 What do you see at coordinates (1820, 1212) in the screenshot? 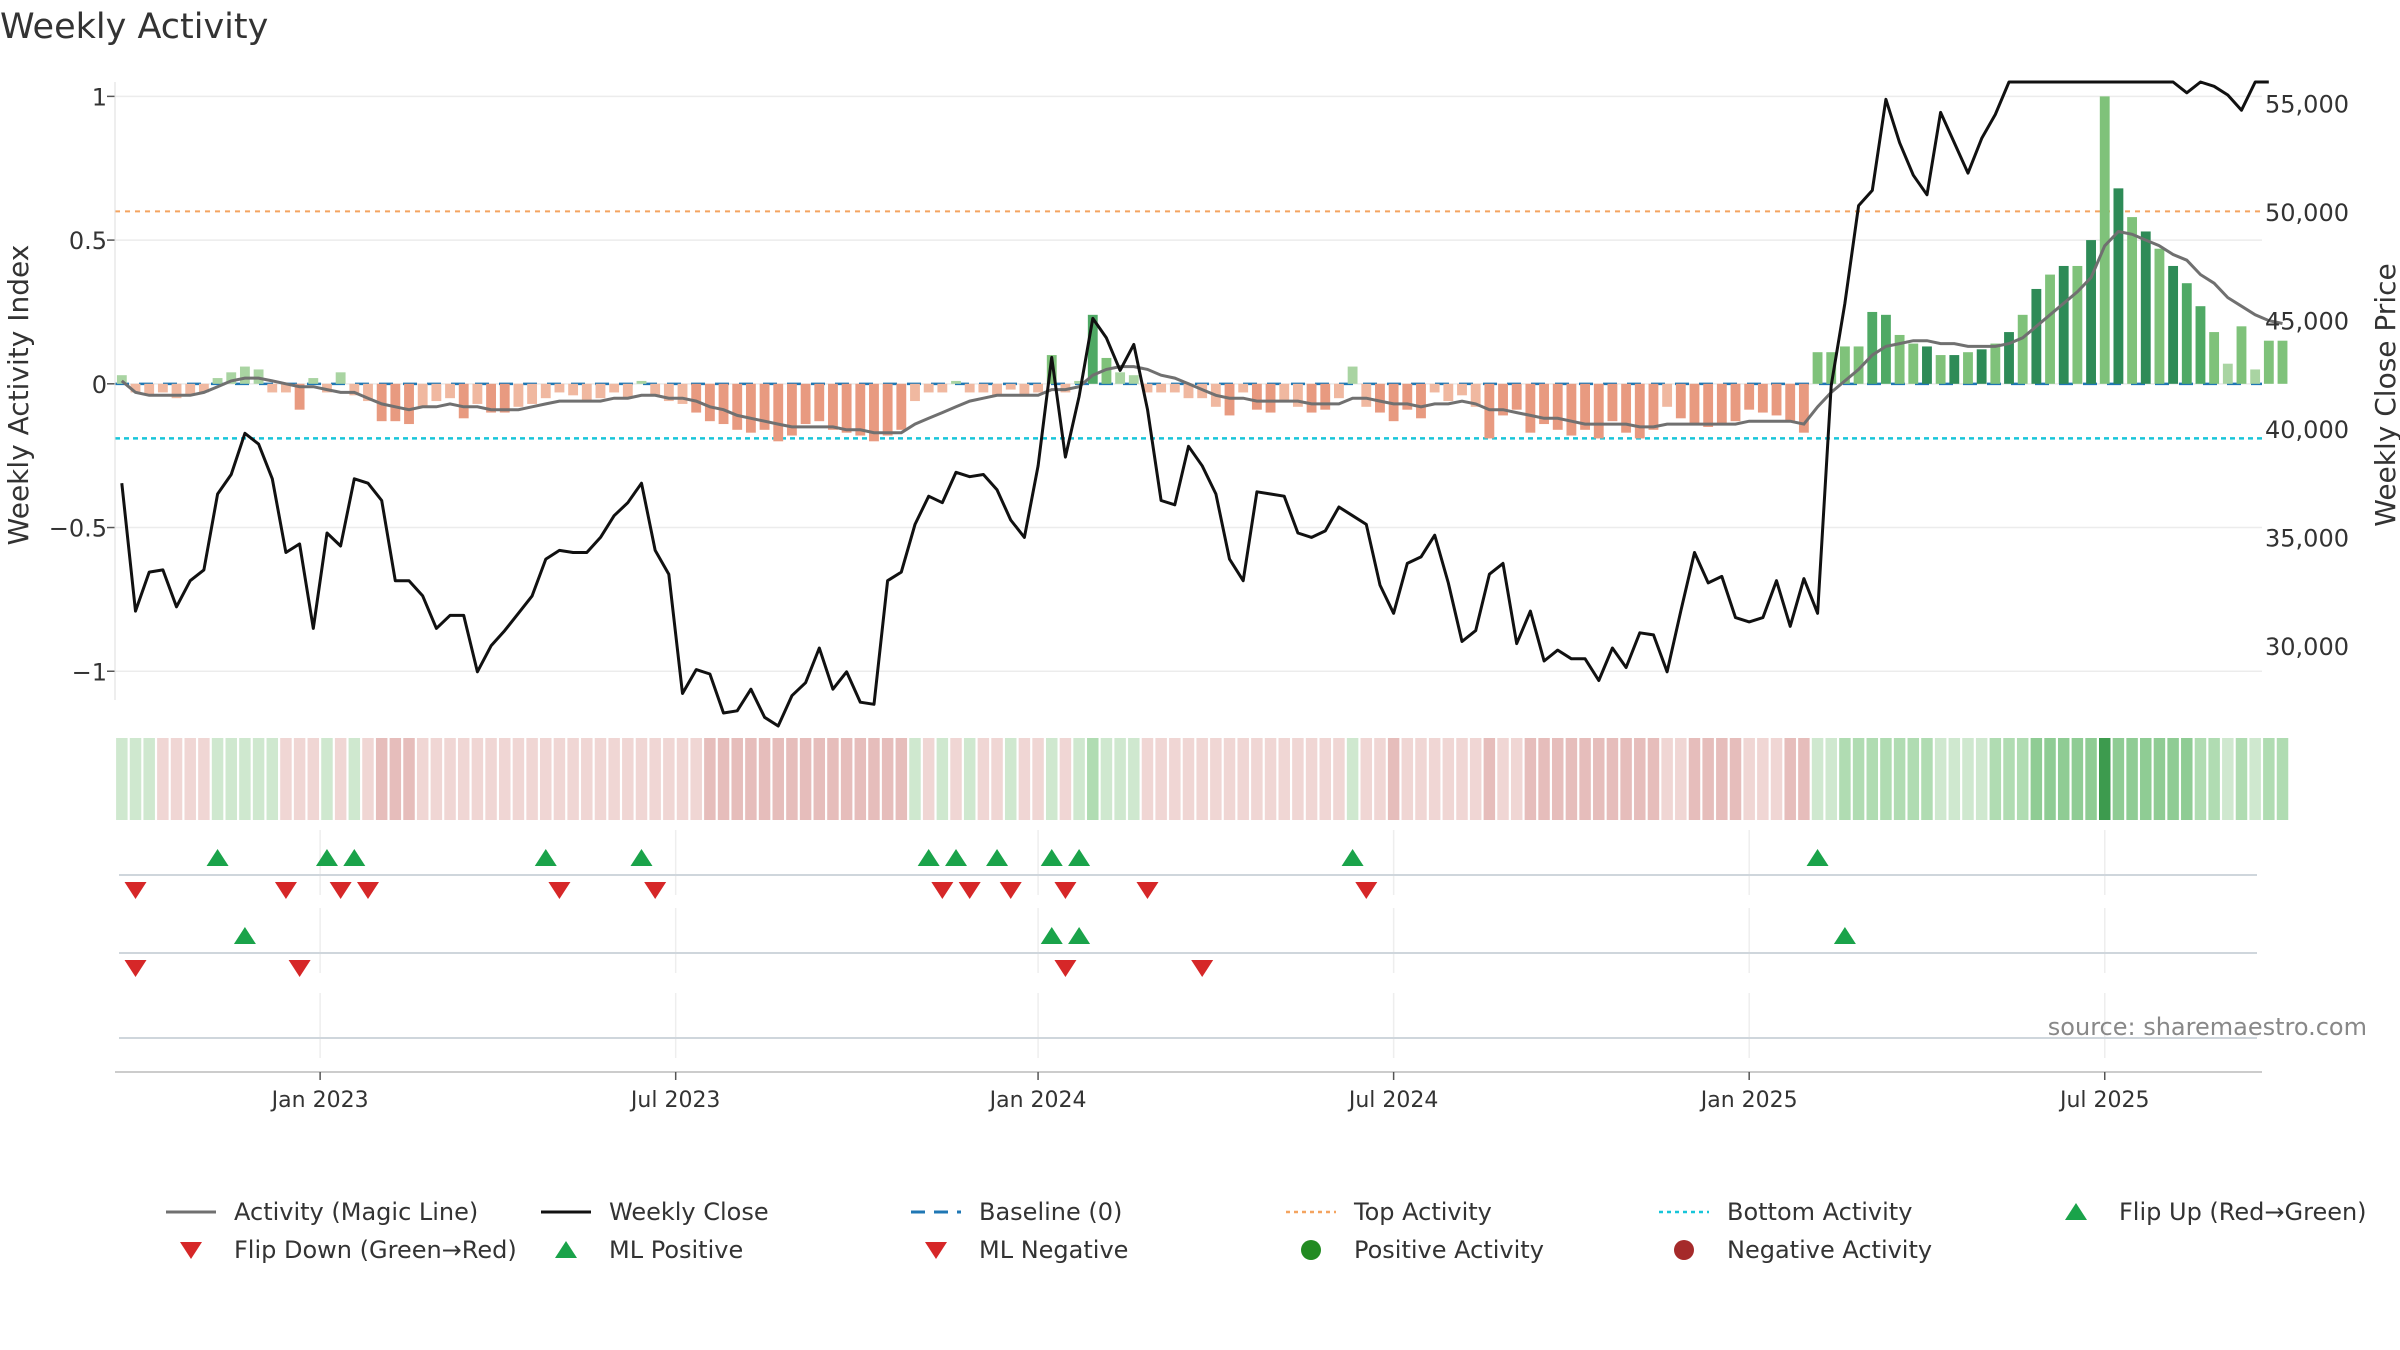
I see `legend-label: Bottom Activity` at bounding box center [1820, 1212].